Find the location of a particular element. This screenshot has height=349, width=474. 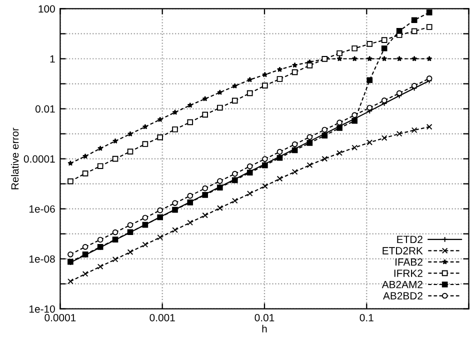

y-tick-label: 1e-08 is located at coordinates (42, 259).